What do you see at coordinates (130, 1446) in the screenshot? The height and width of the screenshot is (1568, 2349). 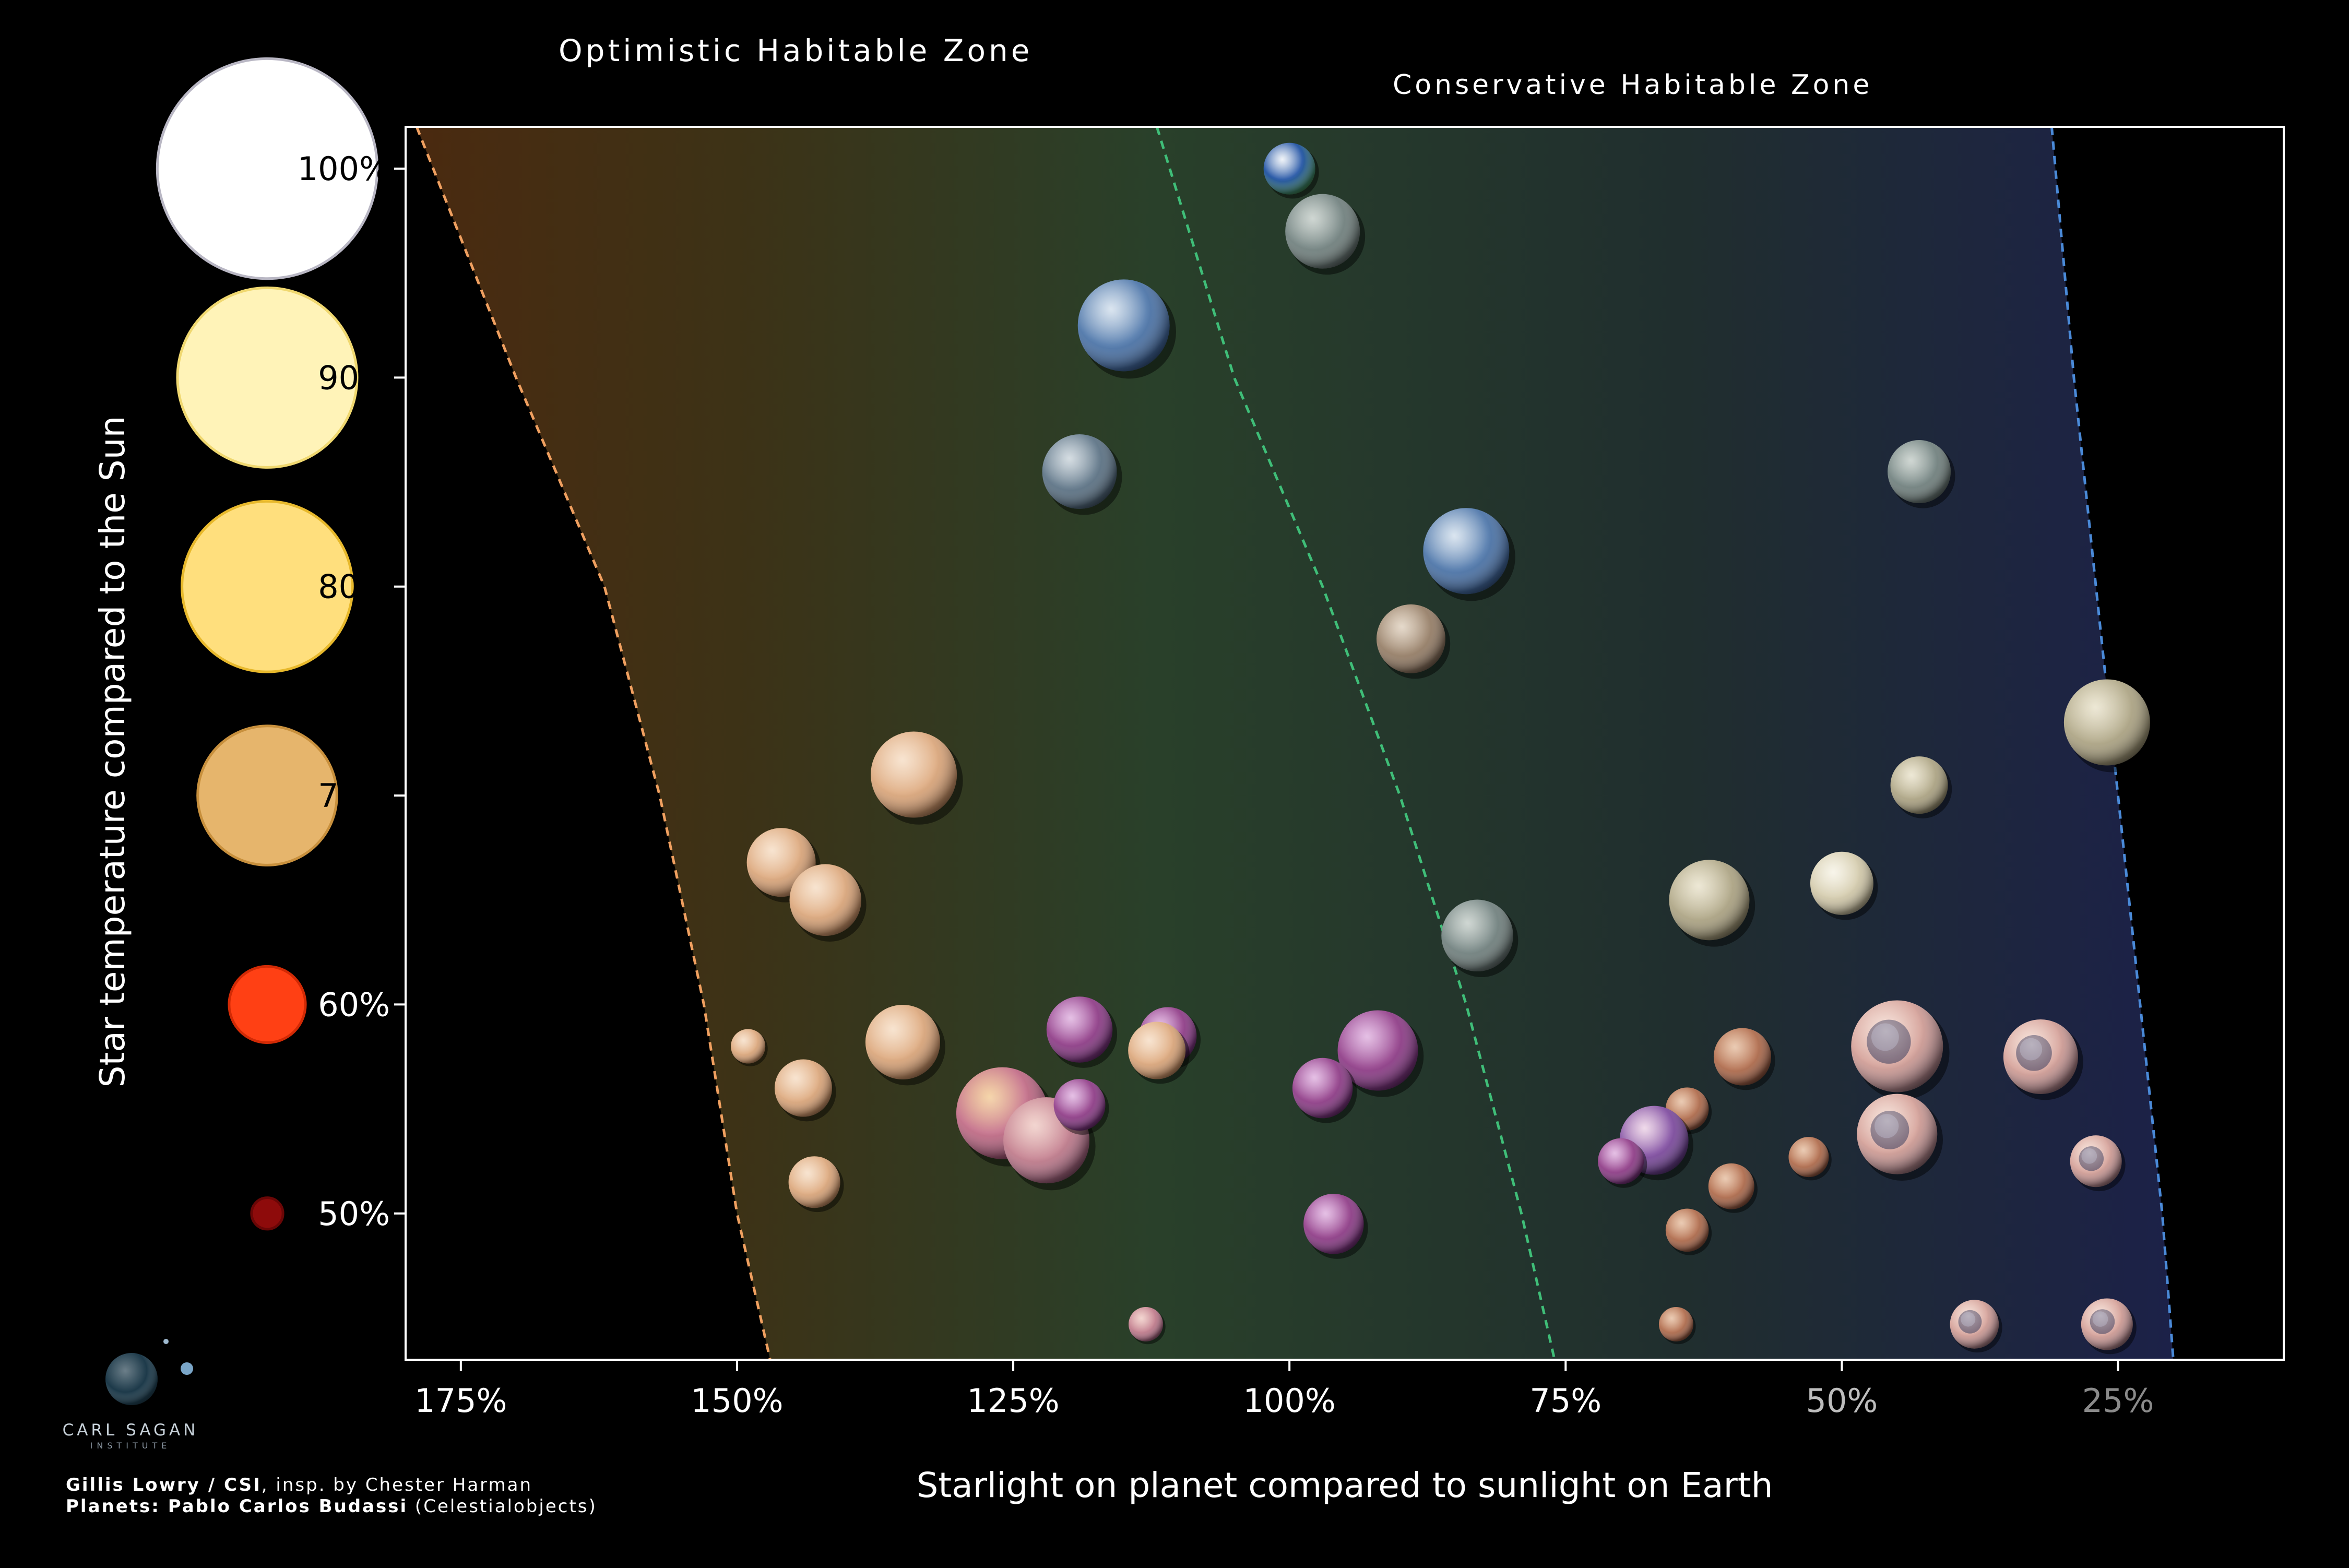 I see `logo-subtitle: INSTITUTE` at bounding box center [130, 1446].